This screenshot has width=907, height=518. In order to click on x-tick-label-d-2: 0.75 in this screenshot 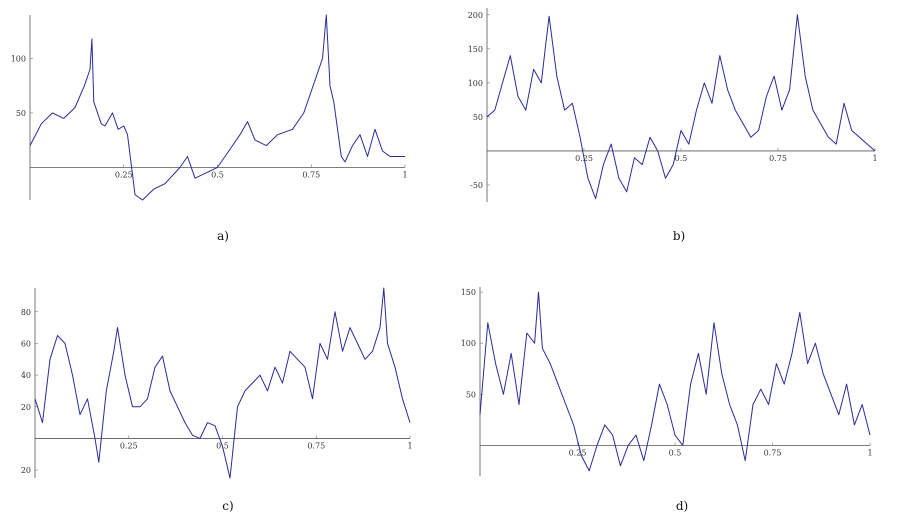, I will do `click(773, 452)`.